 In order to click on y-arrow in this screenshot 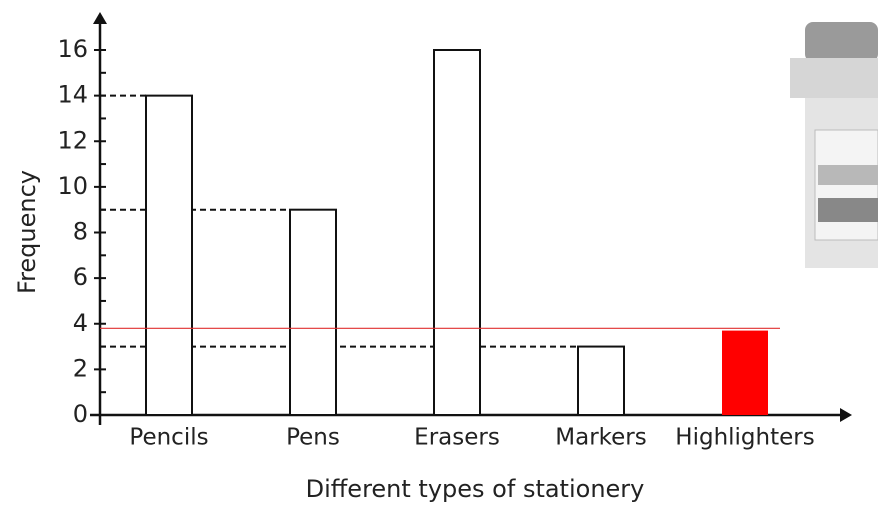, I will do `click(100, 18)`.